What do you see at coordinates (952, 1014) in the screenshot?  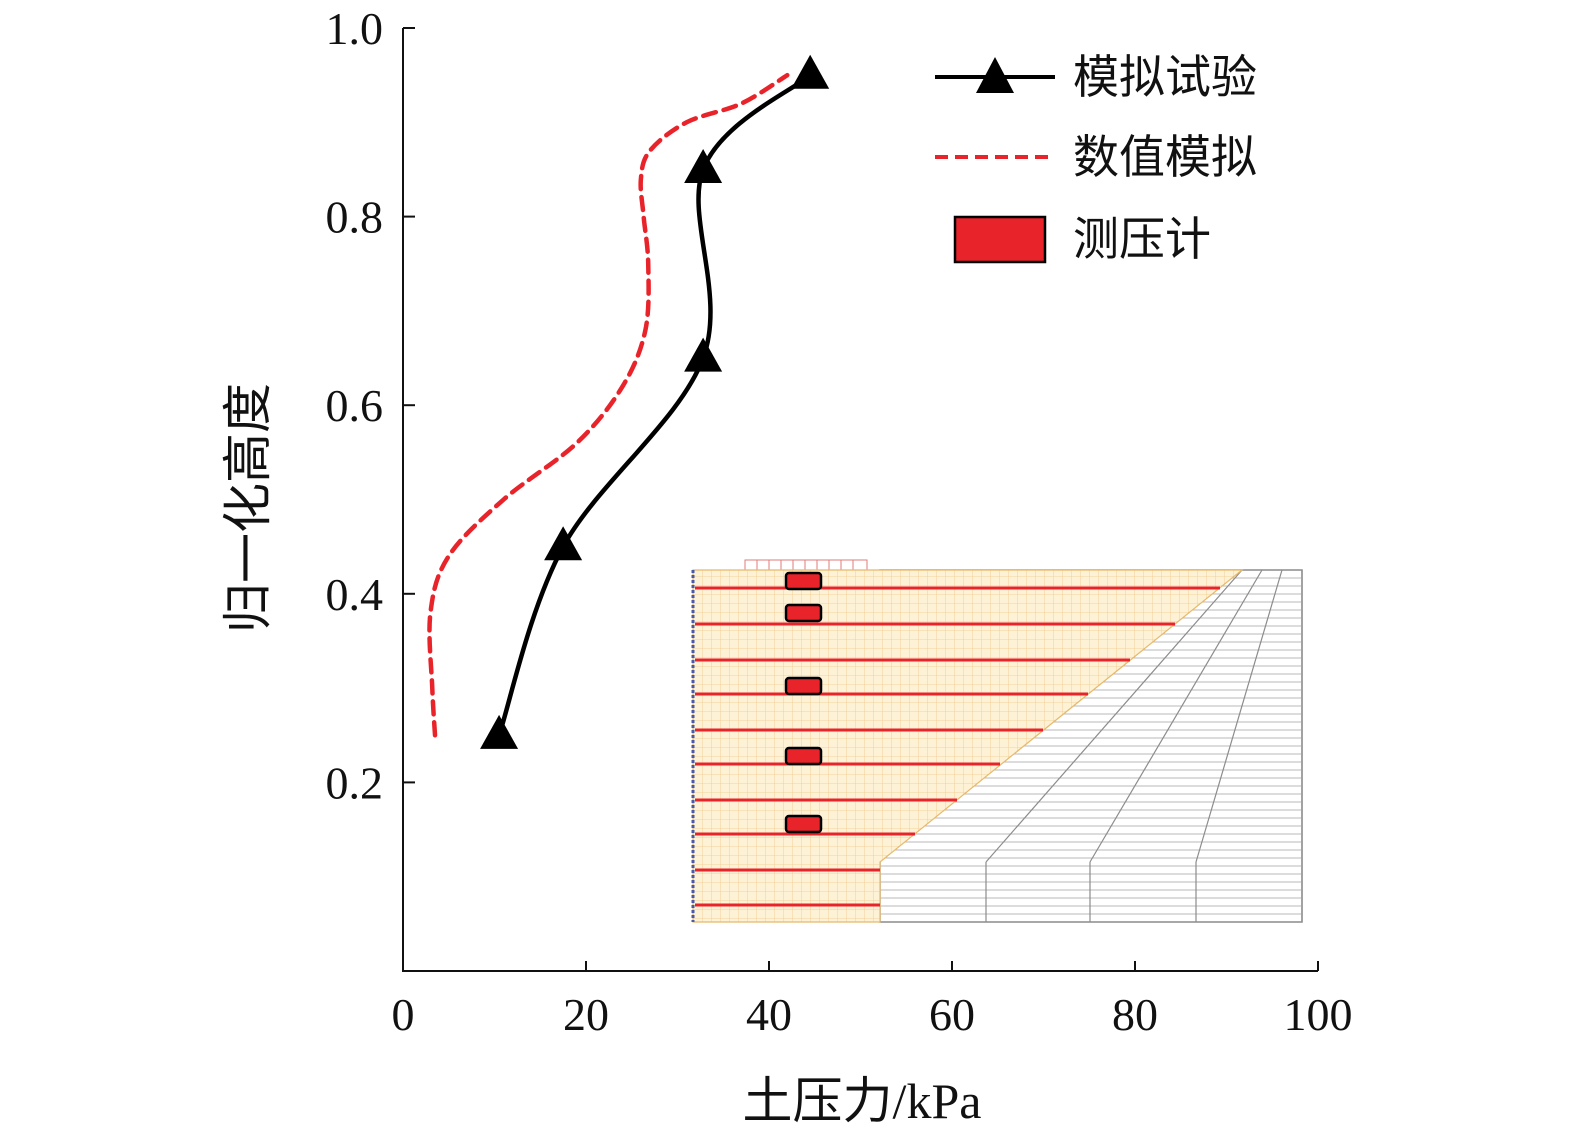 I see `x-tick-label: 60` at bounding box center [952, 1014].